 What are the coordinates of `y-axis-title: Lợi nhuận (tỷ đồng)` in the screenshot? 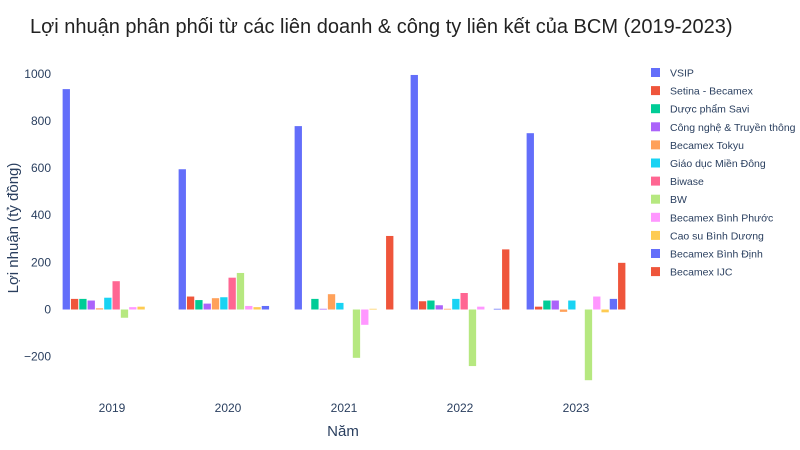 It's located at (13, 228).